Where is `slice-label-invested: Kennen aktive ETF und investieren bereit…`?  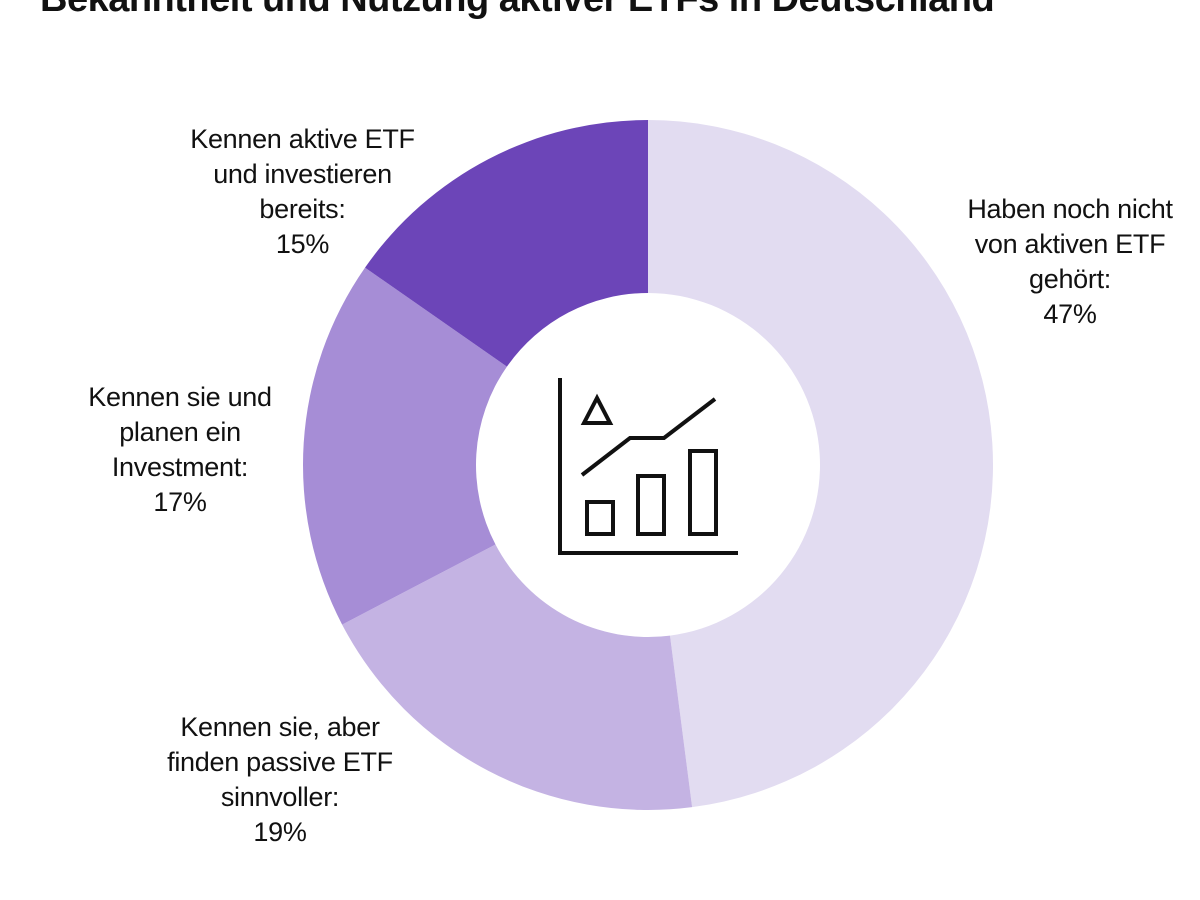
slice-label-invested: Kennen aktive ETF und investieren bereit… is located at coordinates (302, 191).